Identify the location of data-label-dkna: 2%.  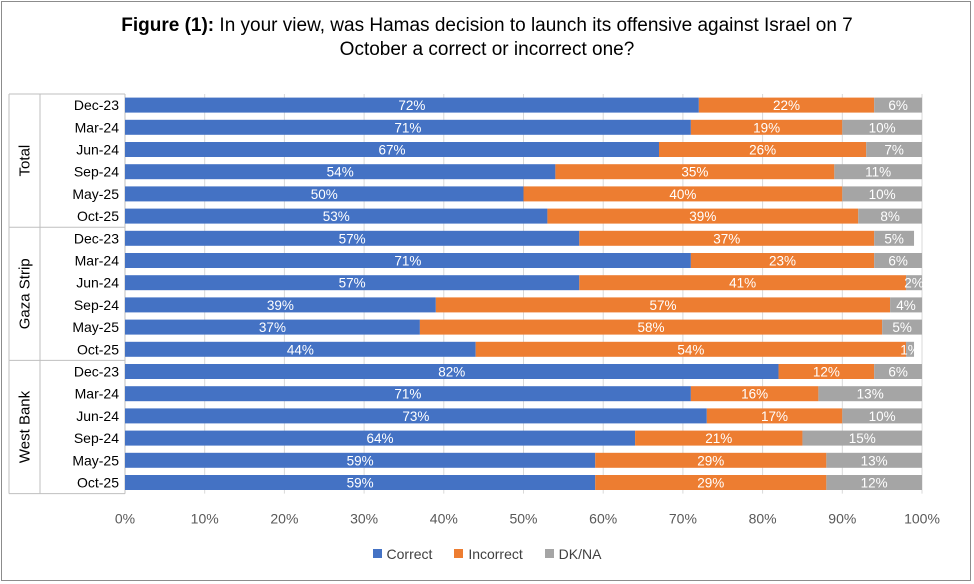
(914, 283).